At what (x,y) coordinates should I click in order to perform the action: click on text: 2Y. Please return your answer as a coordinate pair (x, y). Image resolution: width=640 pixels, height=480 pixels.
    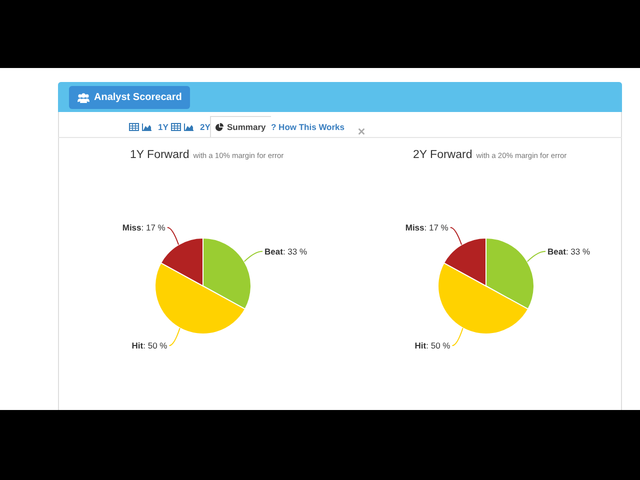
    Looking at the image, I should click on (205, 127).